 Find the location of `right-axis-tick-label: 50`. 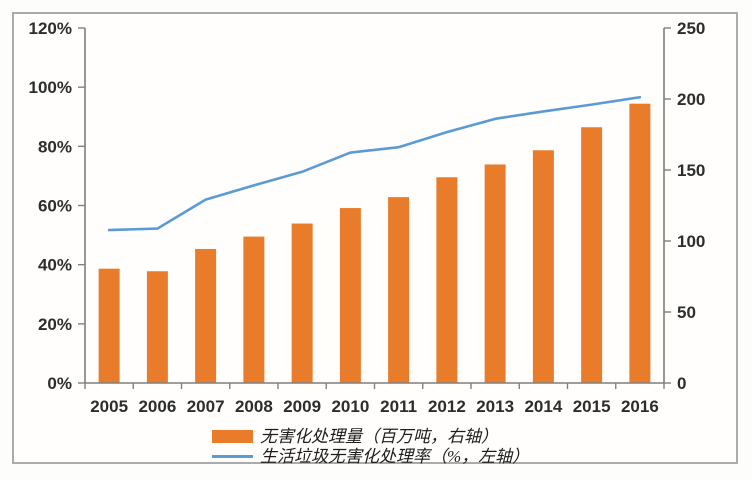

right-axis-tick-label: 50 is located at coordinates (686, 312).